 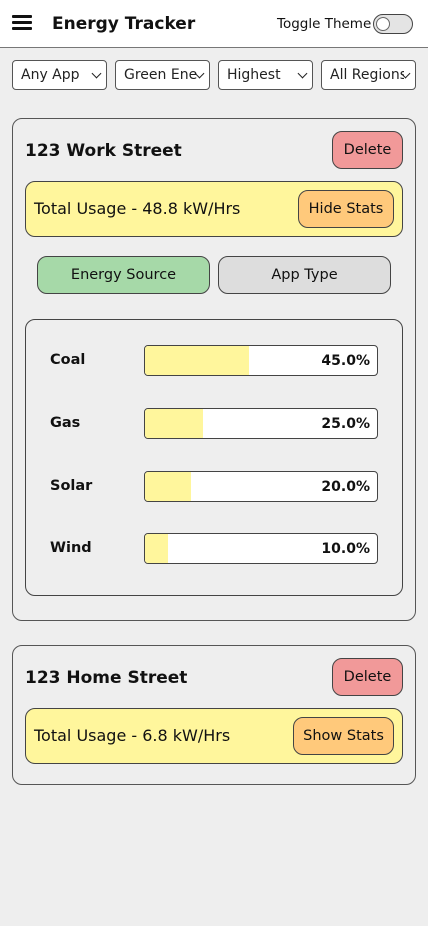 What do you see at coordinates (346, 209) in the screenshot?
I see `hide-stats-button: Hide Stats` at bounding box center [346, 209].